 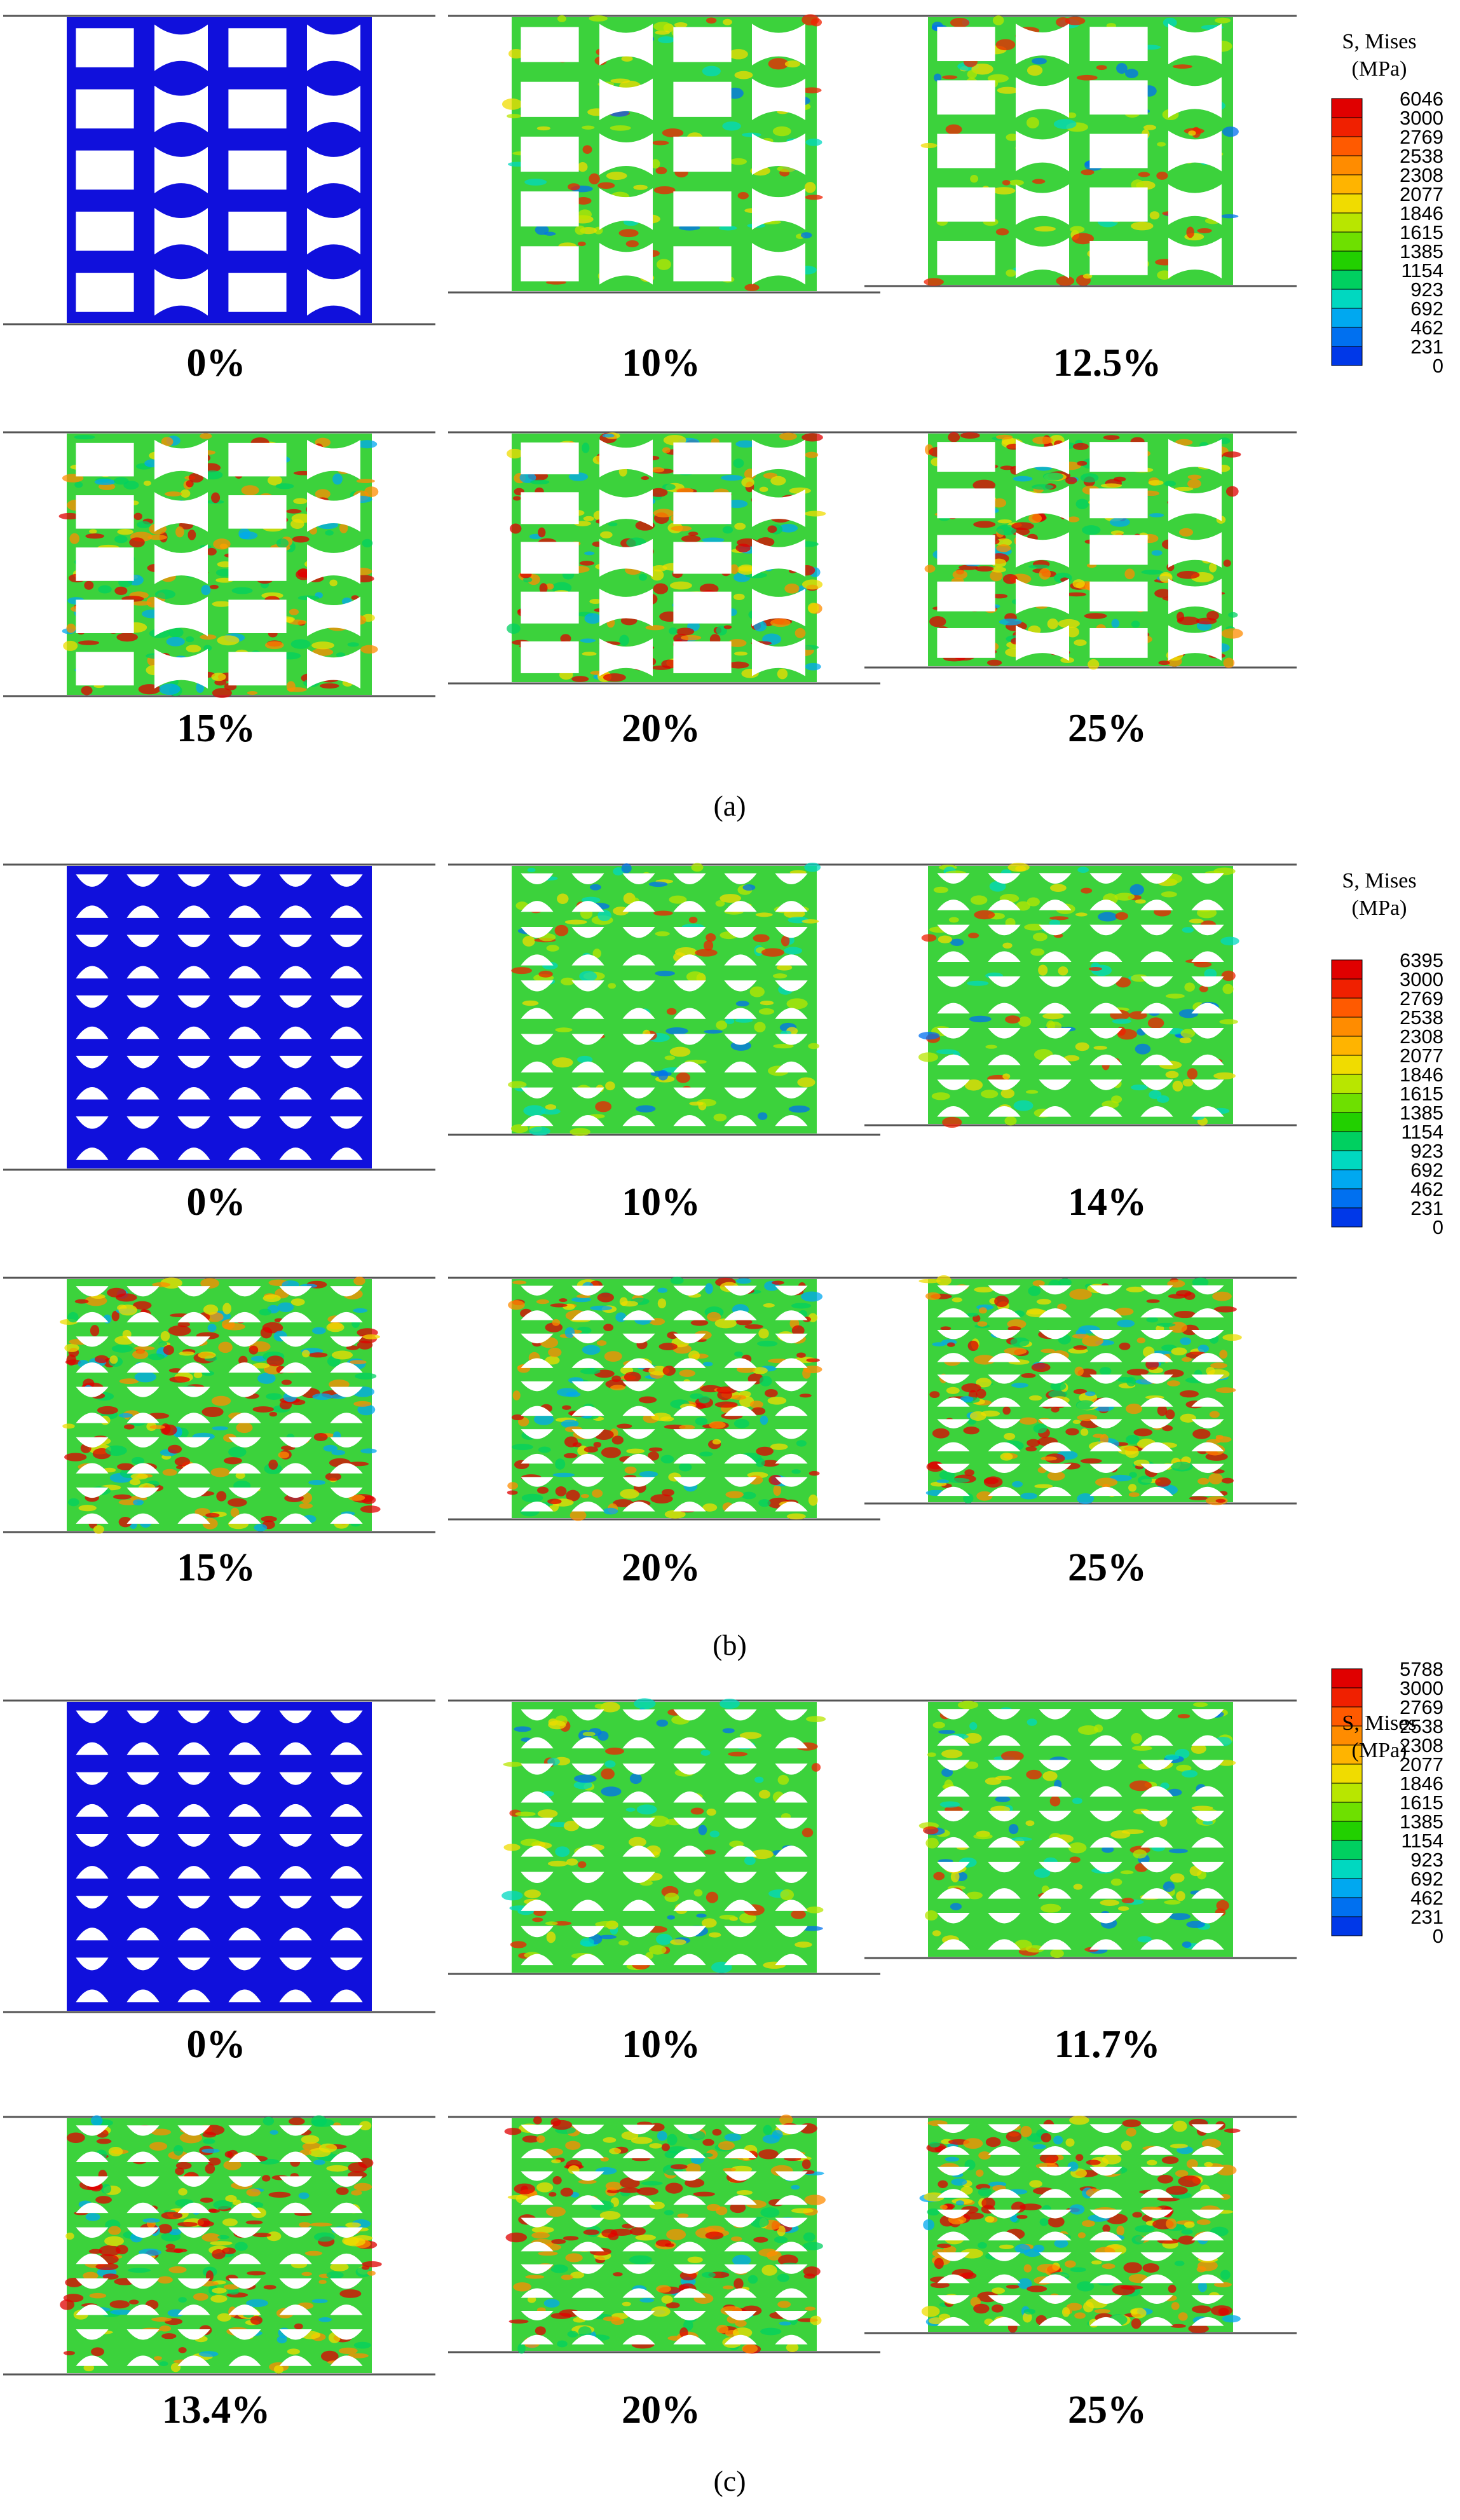 I want to click on legend-tick-label: 2769, so click(x=1421, y=137).